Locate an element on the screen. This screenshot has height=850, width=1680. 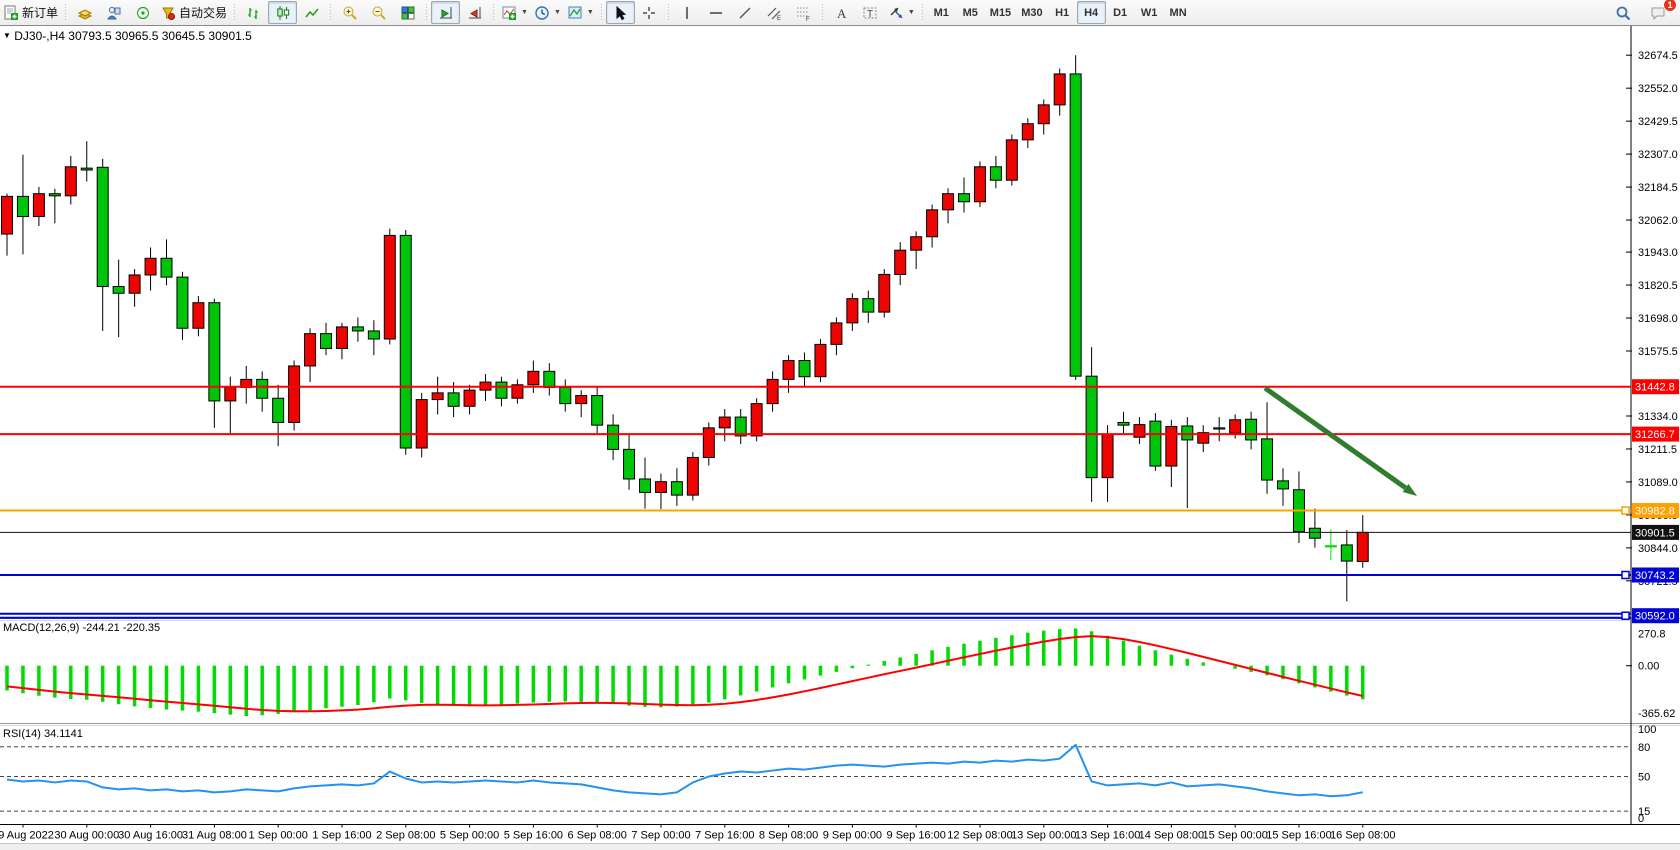
time-tick-label: 30 Aug 00:00 is located at coordinates (86, 836).